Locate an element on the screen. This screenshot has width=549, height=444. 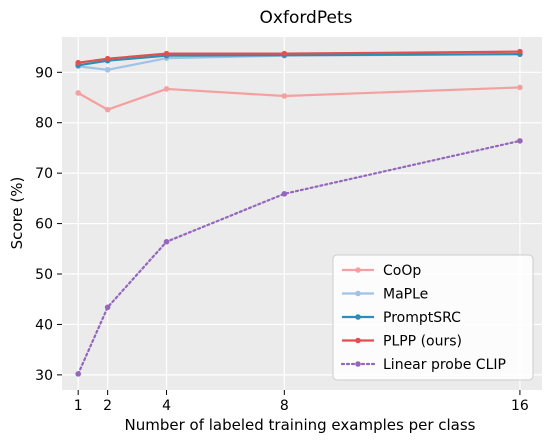
x-tick-label: 4 is located at coordinates (166, 406).